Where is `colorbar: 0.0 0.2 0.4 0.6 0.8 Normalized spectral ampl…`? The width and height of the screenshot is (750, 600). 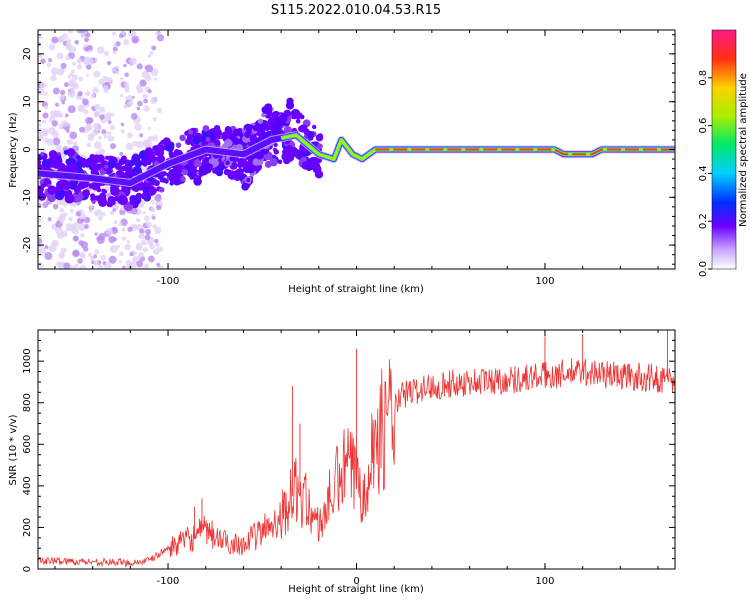 colorbar: 0.0 0.2 0.4 0.6 0.8 Normalized spectral ampl… is located at coordinates (723, 153).